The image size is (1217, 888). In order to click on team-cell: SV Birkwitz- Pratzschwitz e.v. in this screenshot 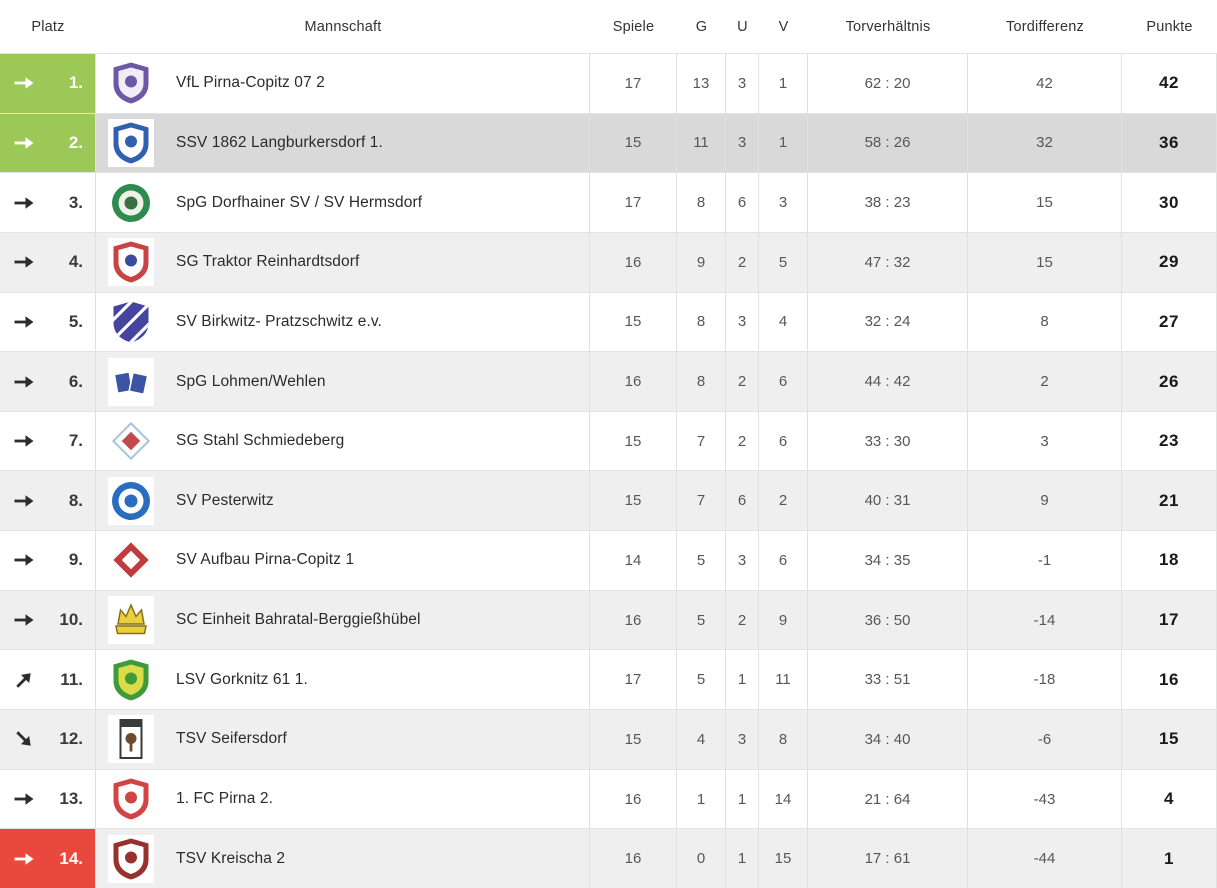, I will do `click(343, 322)`.